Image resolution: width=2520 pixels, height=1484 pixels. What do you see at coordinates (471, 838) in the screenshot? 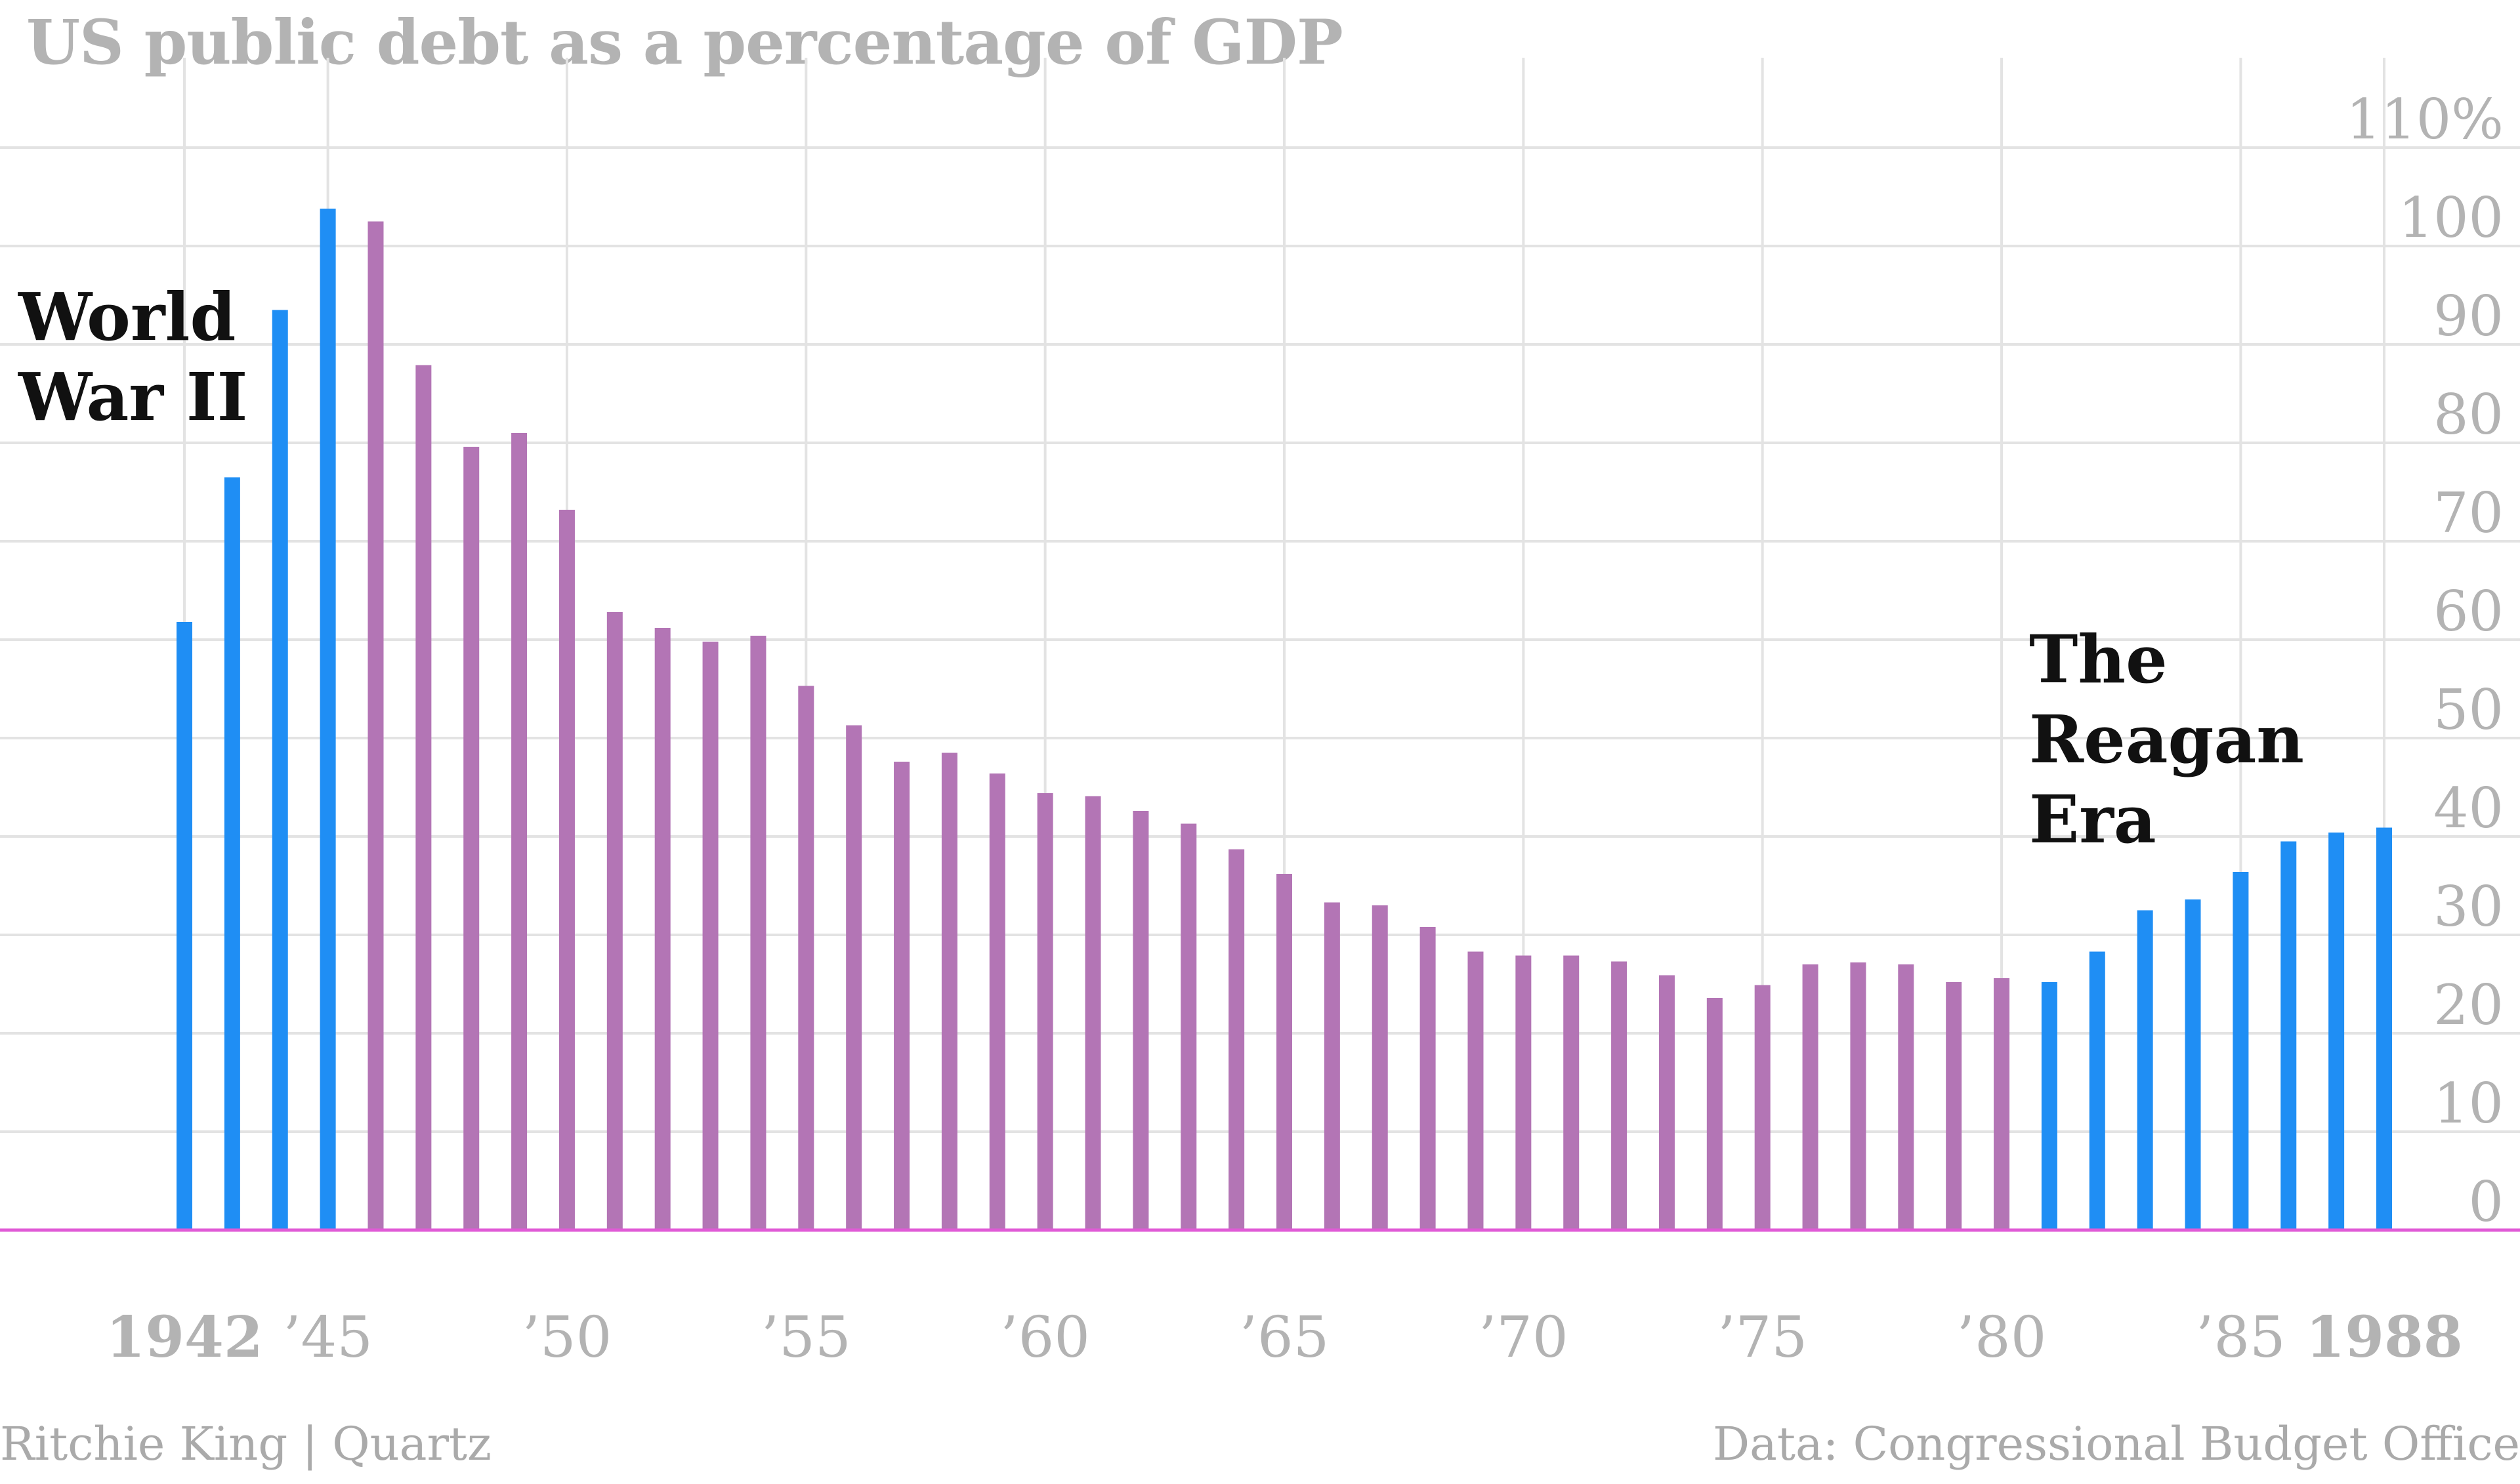
I see `bar-1948` at bounding box center [471, 838].